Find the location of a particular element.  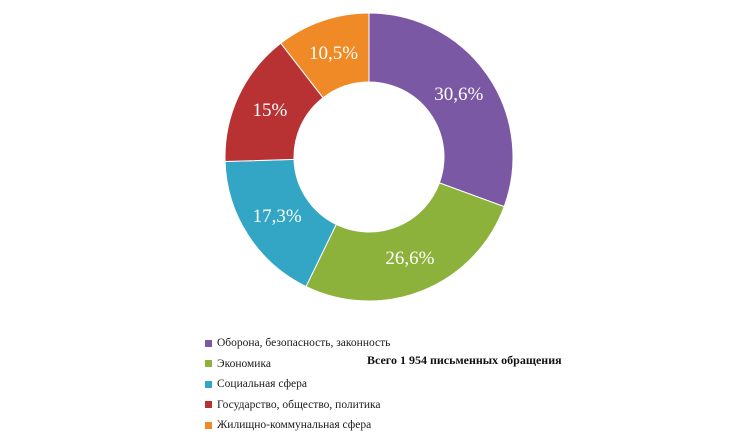

legend-item: Оборона, безопасность, законность is located at coordinates (297, 343).